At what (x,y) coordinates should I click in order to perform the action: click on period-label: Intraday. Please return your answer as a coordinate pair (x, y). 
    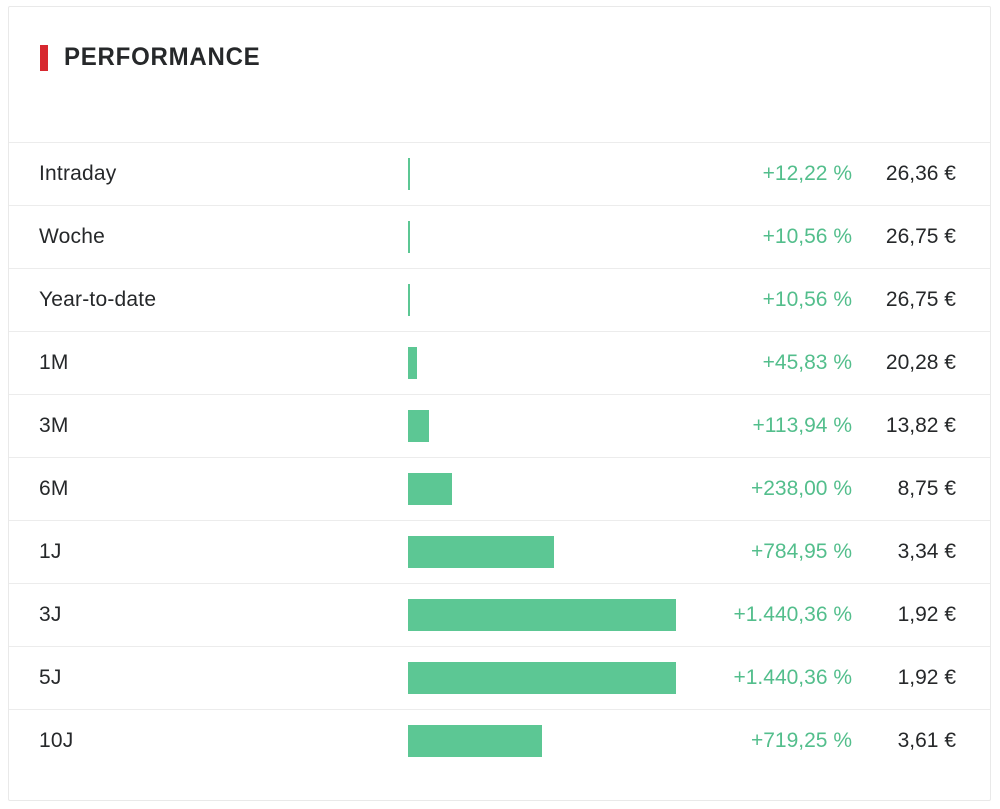
    Looking at the image, I should click on (78, 173).